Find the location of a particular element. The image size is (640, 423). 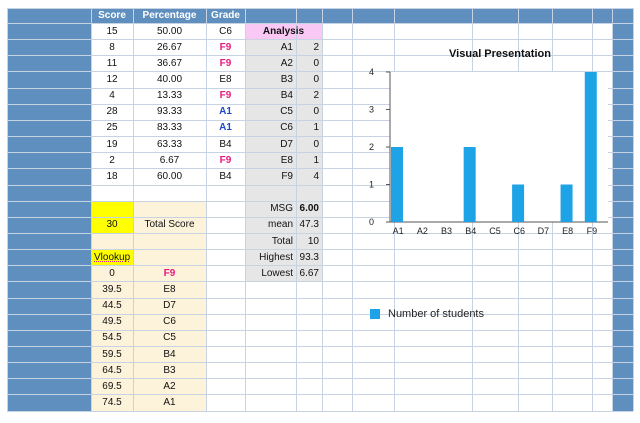

score-cell: 12 is located at coordinates (112, 79).